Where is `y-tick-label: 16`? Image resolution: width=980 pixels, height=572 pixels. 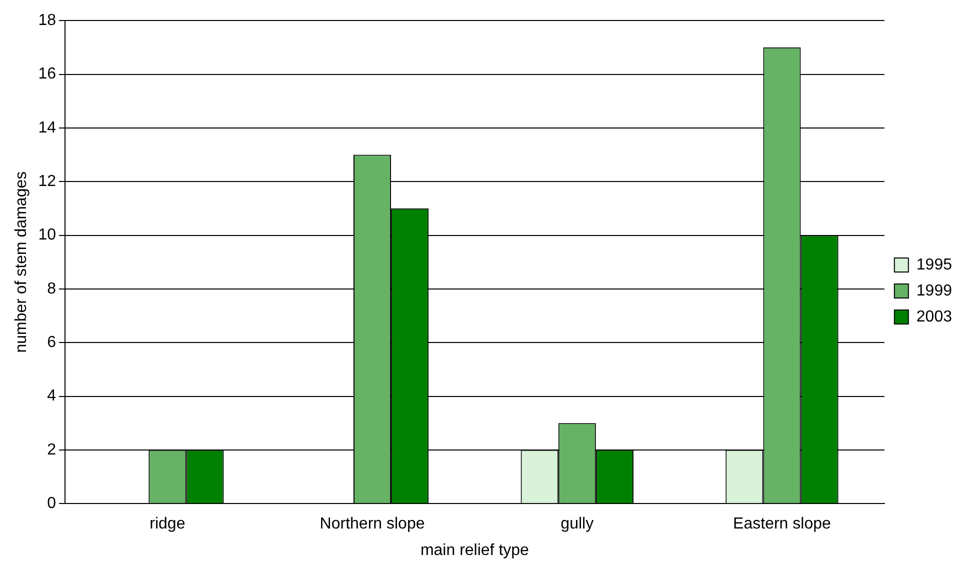 y-tick-label: 16 is located at coordinates (47, 74).